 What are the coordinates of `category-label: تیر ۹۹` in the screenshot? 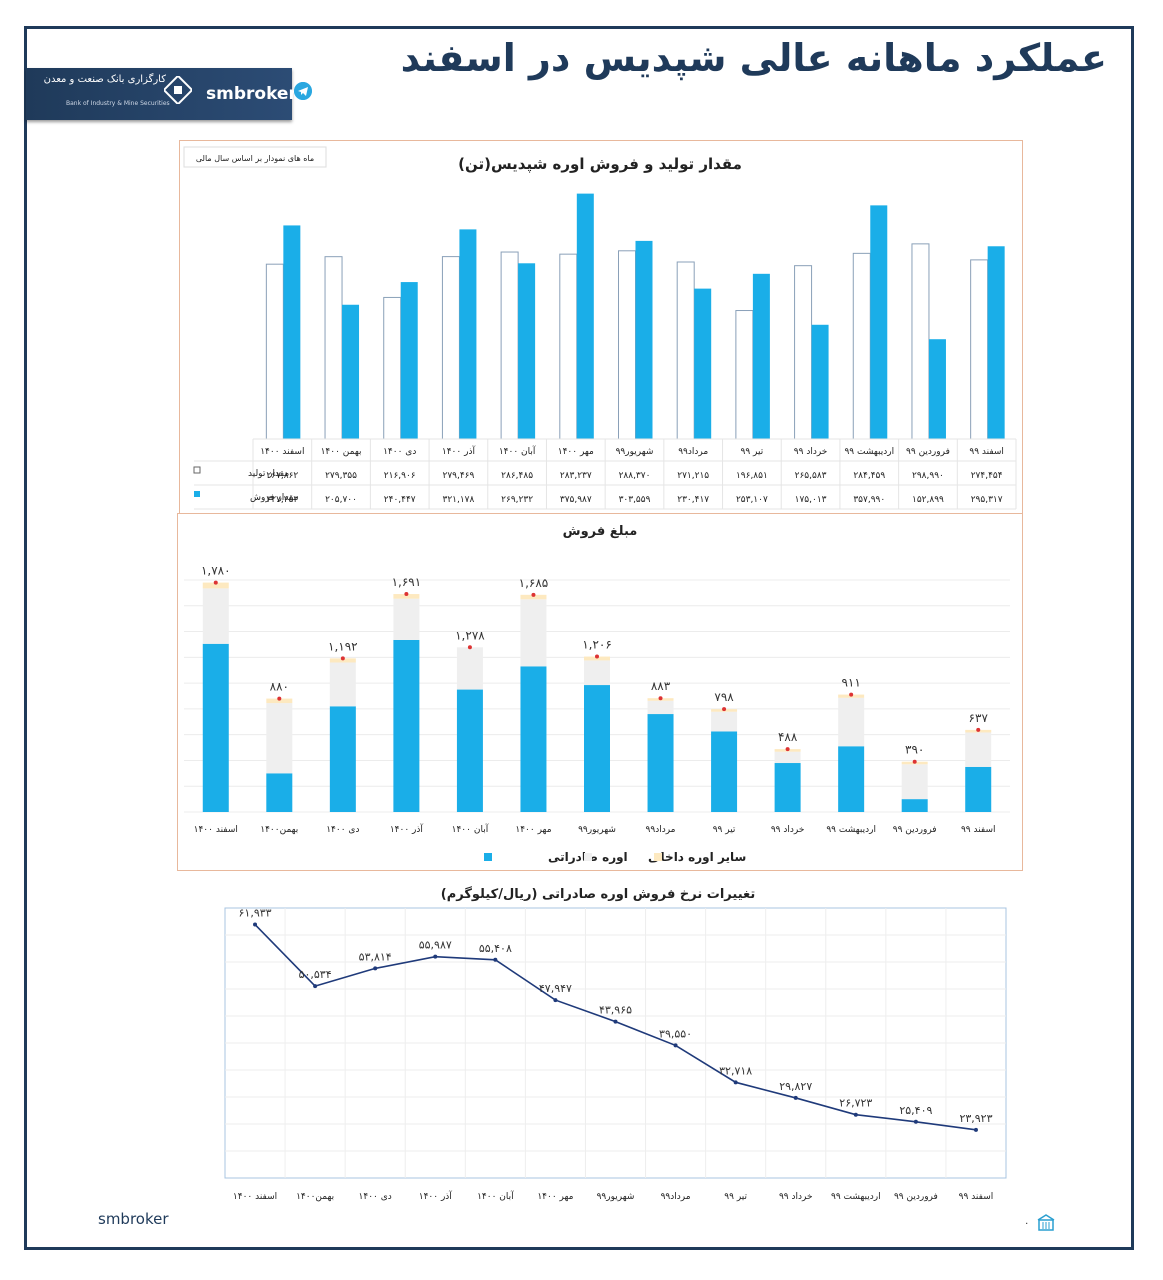 It's located at (724, 830).